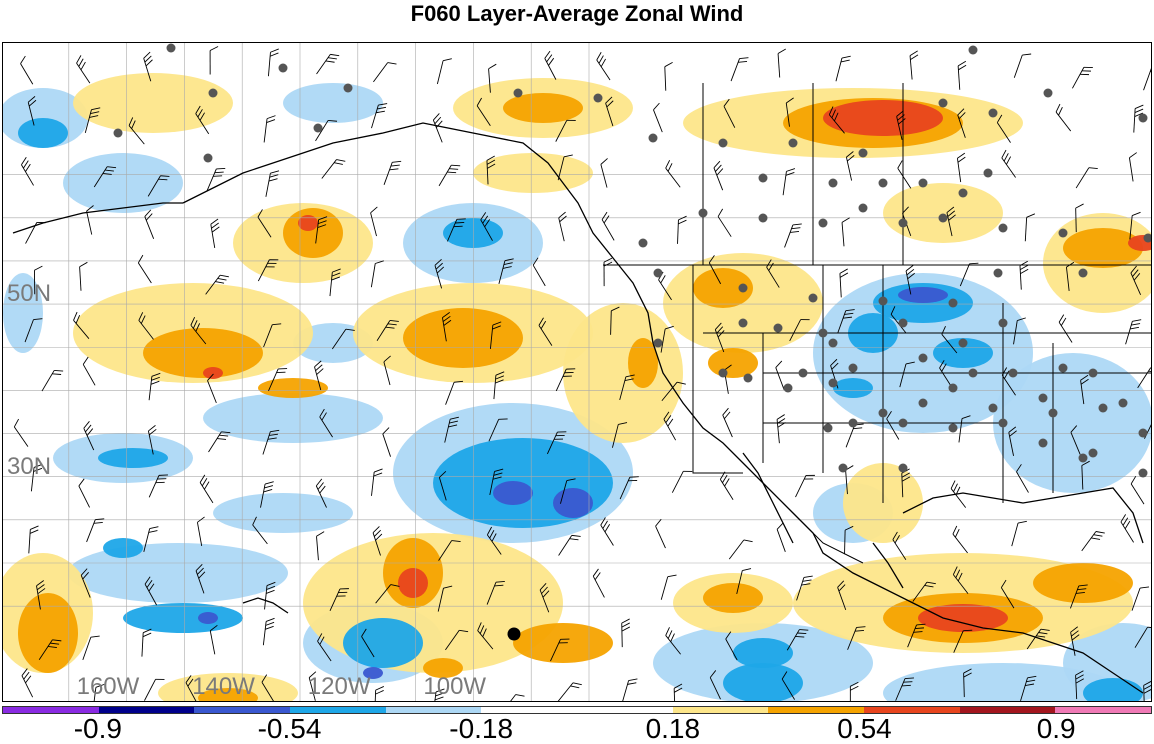 Image resolution: width=1154 pixels, height=744 pixels. I want to click on colorbar-tick-label: 0.9, so click(1056, 728).